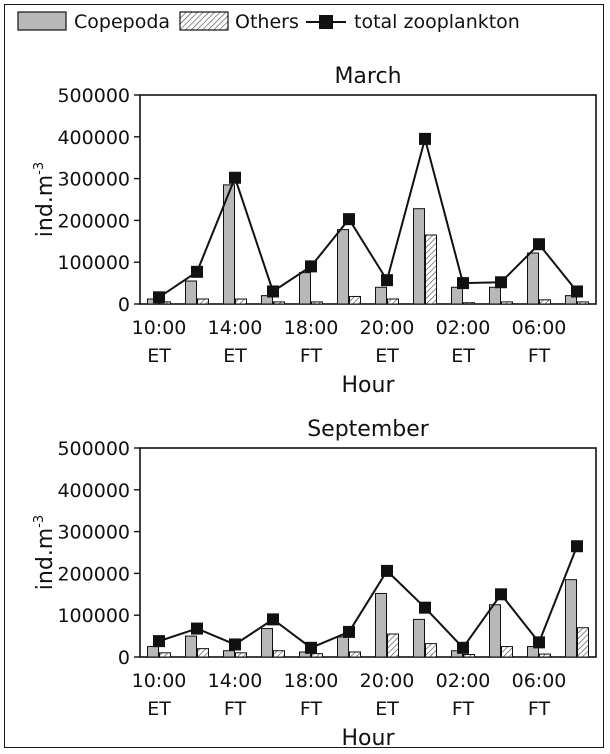 This screenshot has height=754, width=610. Describe the element at coordinates (204, 21) in the screenshot. I see `legend-swatch-others` at that location.